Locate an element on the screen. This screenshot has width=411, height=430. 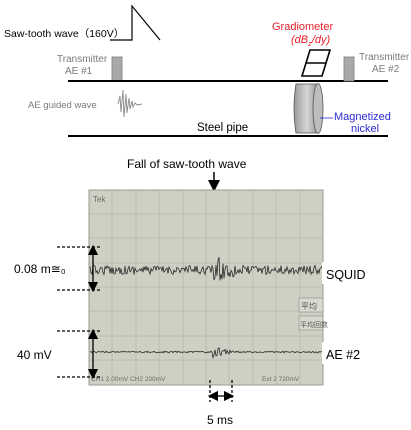
ae2-trace is located at coordinates (206, 353).